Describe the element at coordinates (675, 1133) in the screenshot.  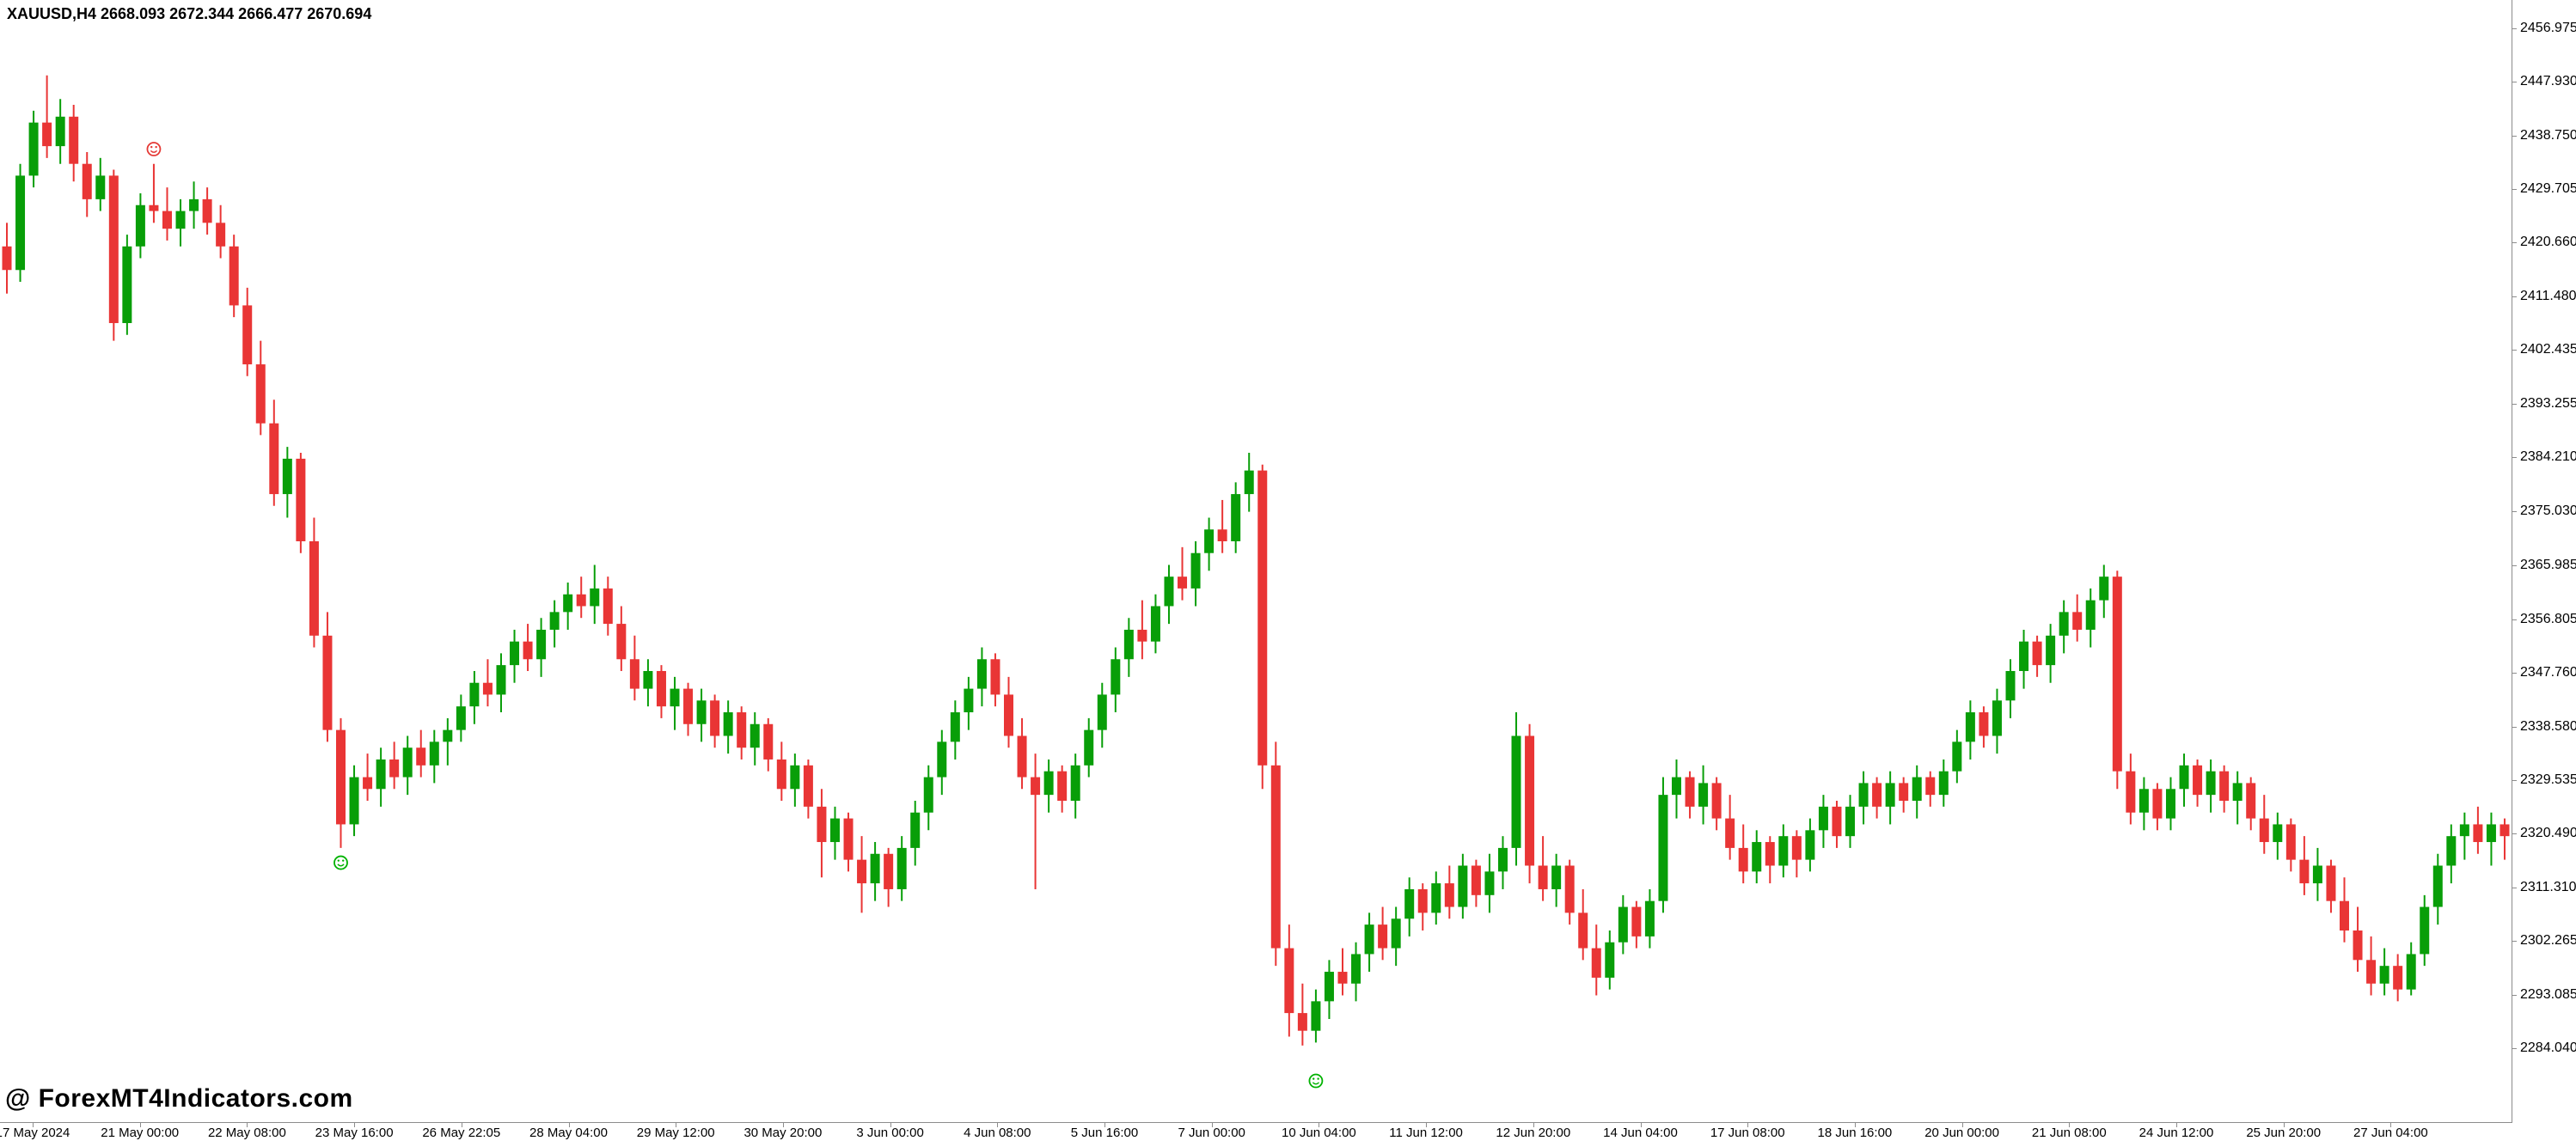
I see `time-axis-label: 29 May 12:00` at that location.